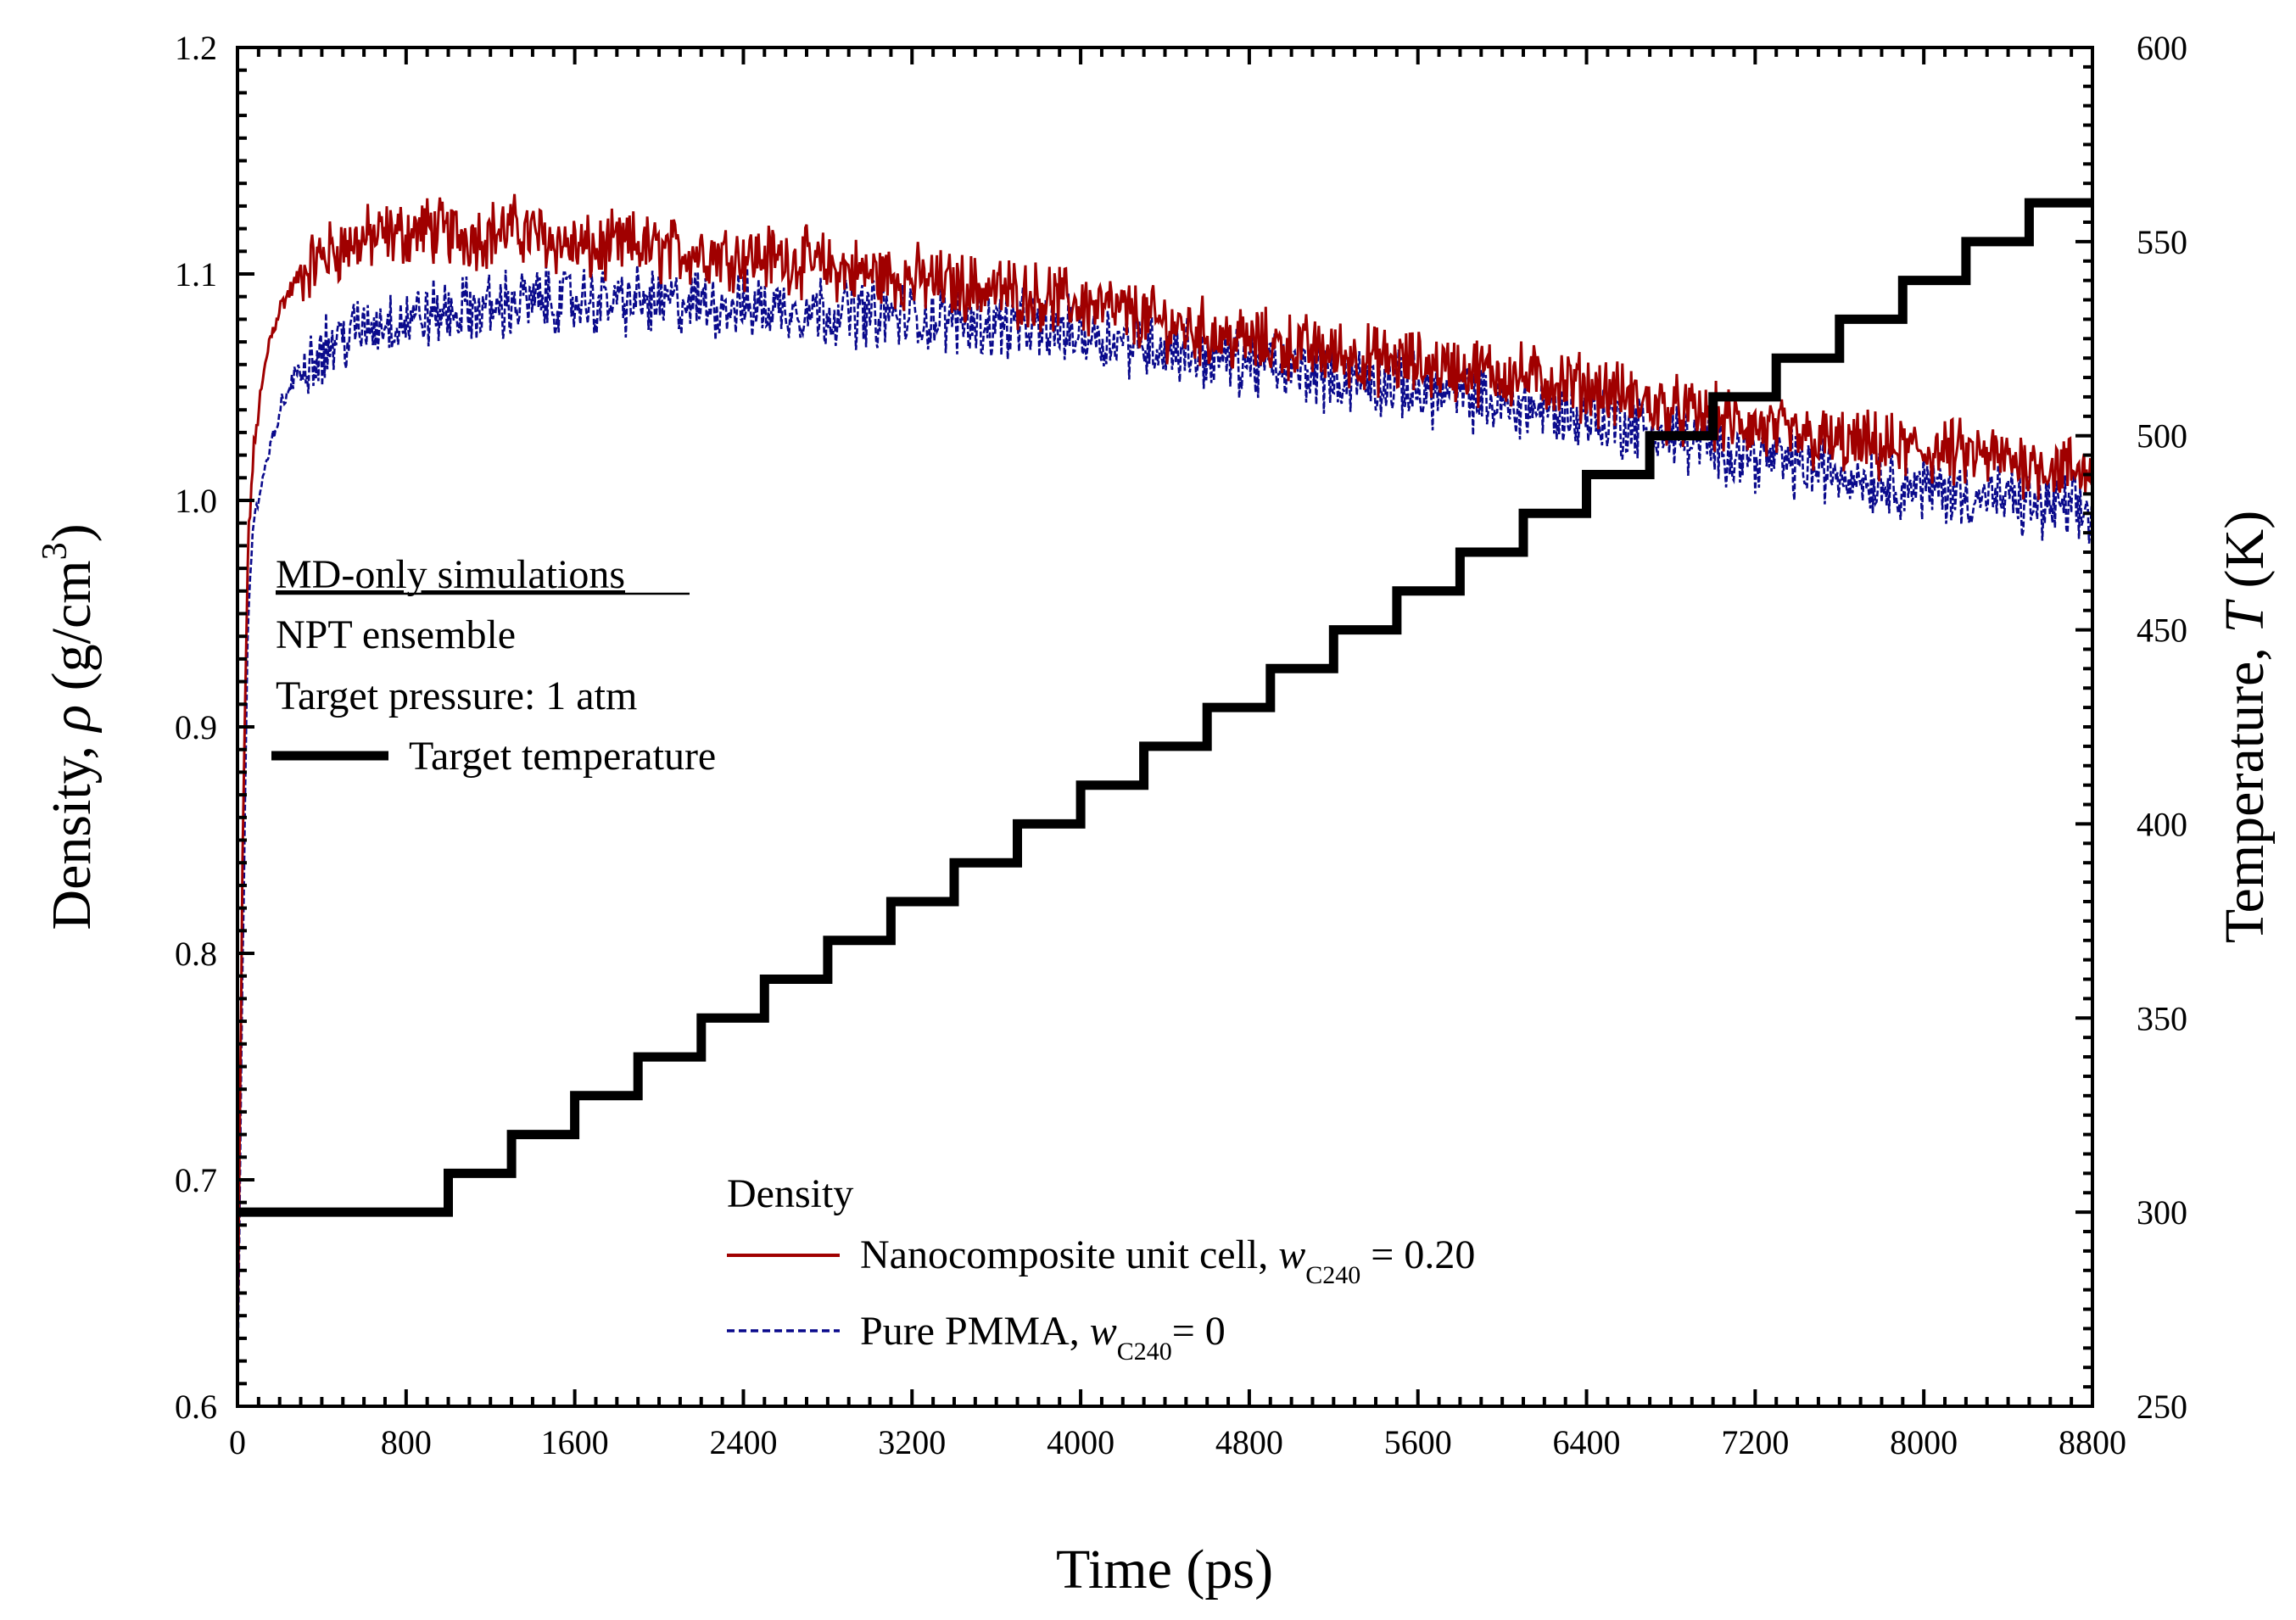 Image resolution: width=2296 pixels, height=1620 pixels. I want to click on legend-density-title: Density, so click(790, 1193).